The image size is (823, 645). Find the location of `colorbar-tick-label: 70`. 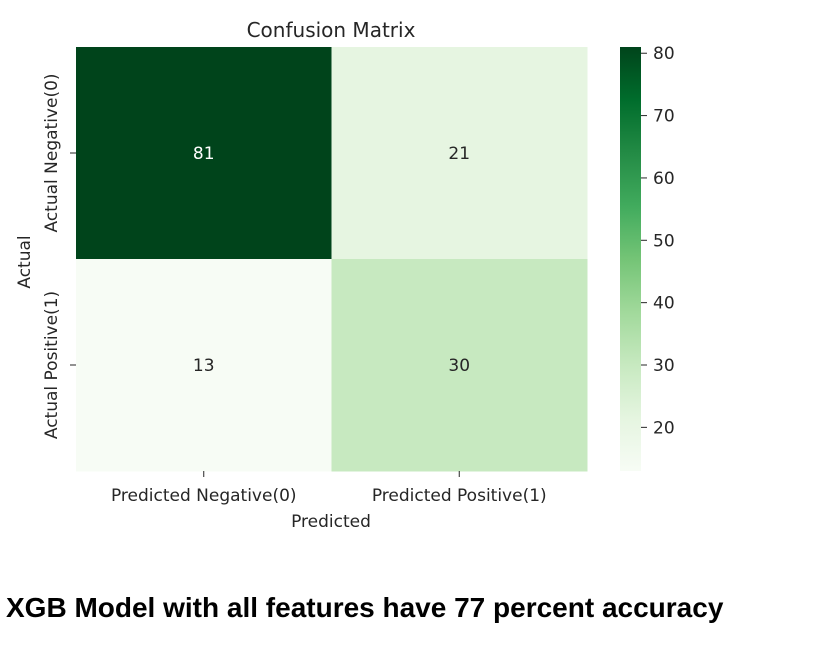

colorbar-tick-label: 70 is located at coordinates (664, 117).